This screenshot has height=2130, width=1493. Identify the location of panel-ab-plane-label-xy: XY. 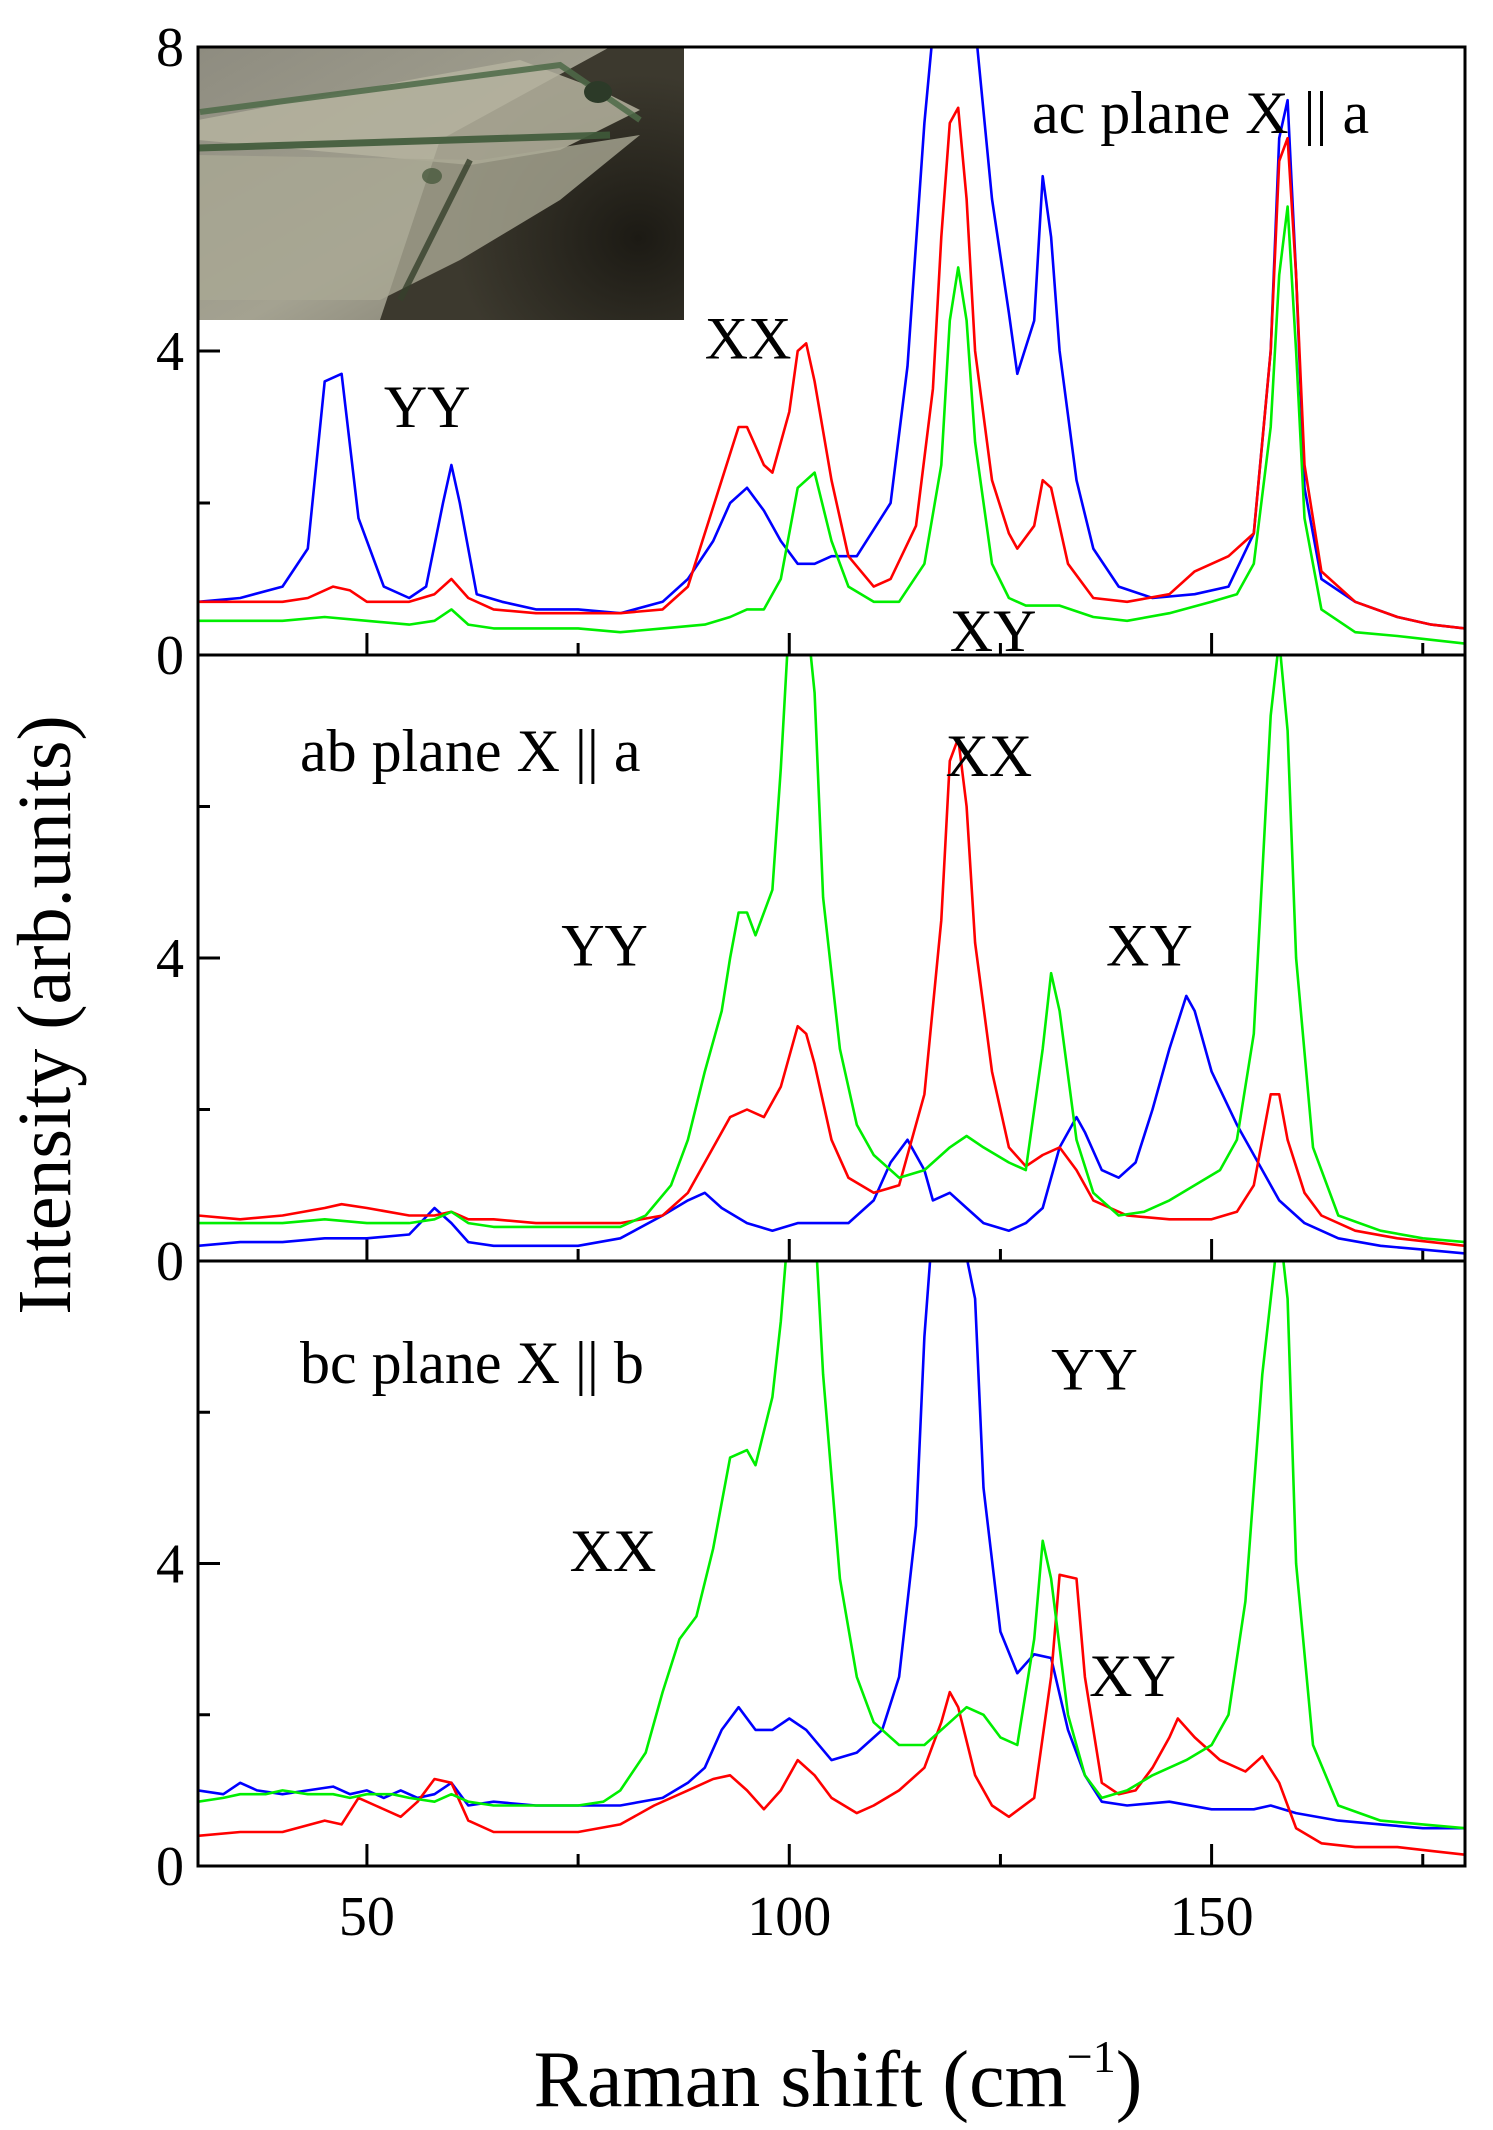
(1149, 946).